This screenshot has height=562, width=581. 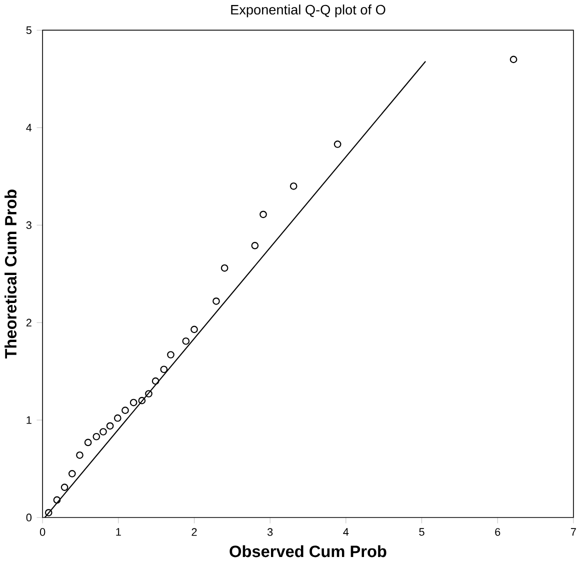 What do you see at coordinates (43, 532) in the screenshot?
I see `x-tick-label: 0` at bounding box center [43, 532].